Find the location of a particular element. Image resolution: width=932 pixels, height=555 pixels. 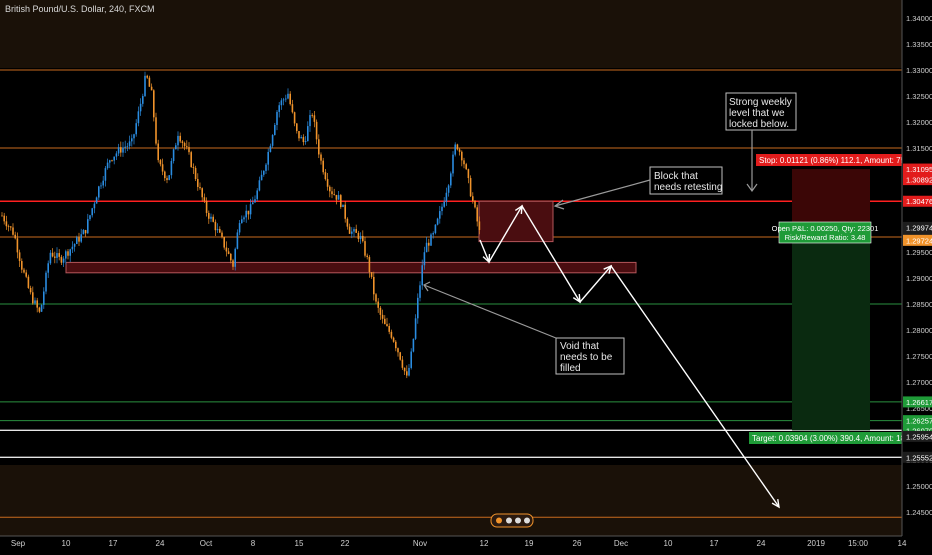

block-zone is located at coordinates (516, 221).